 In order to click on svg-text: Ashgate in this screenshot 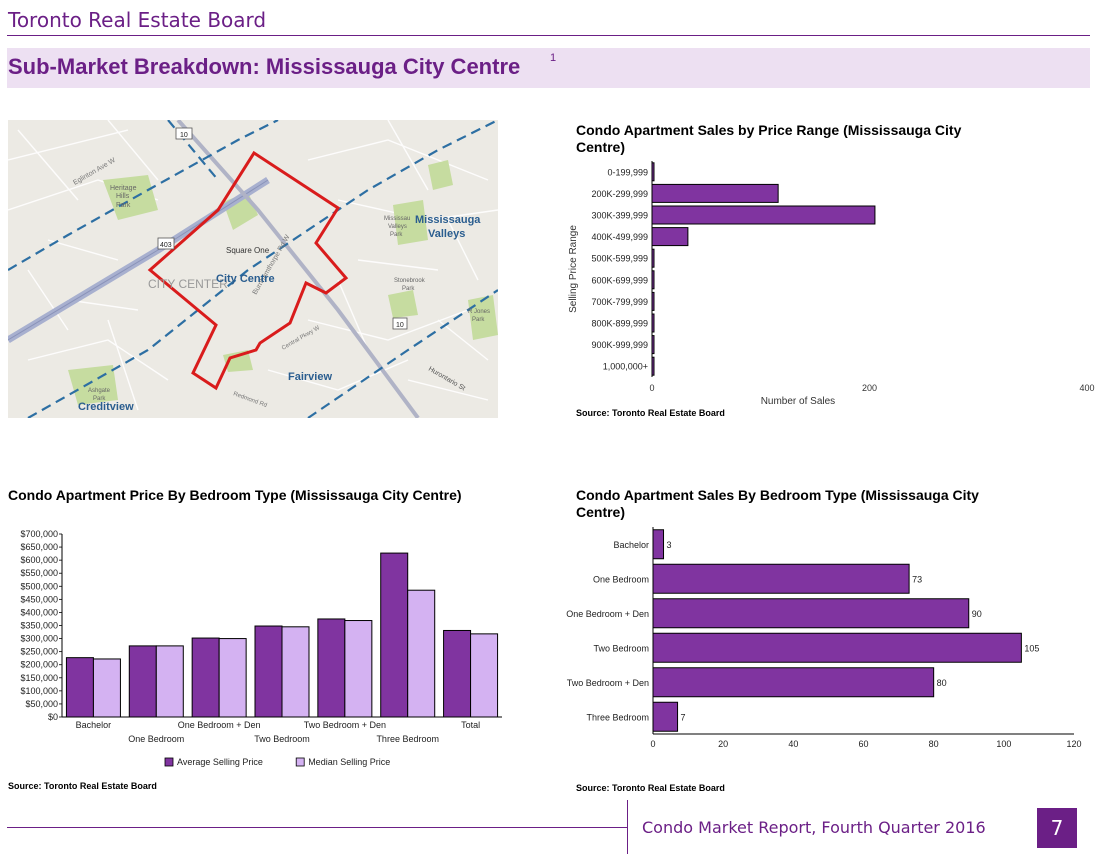, I will do `click(99, 391)`.